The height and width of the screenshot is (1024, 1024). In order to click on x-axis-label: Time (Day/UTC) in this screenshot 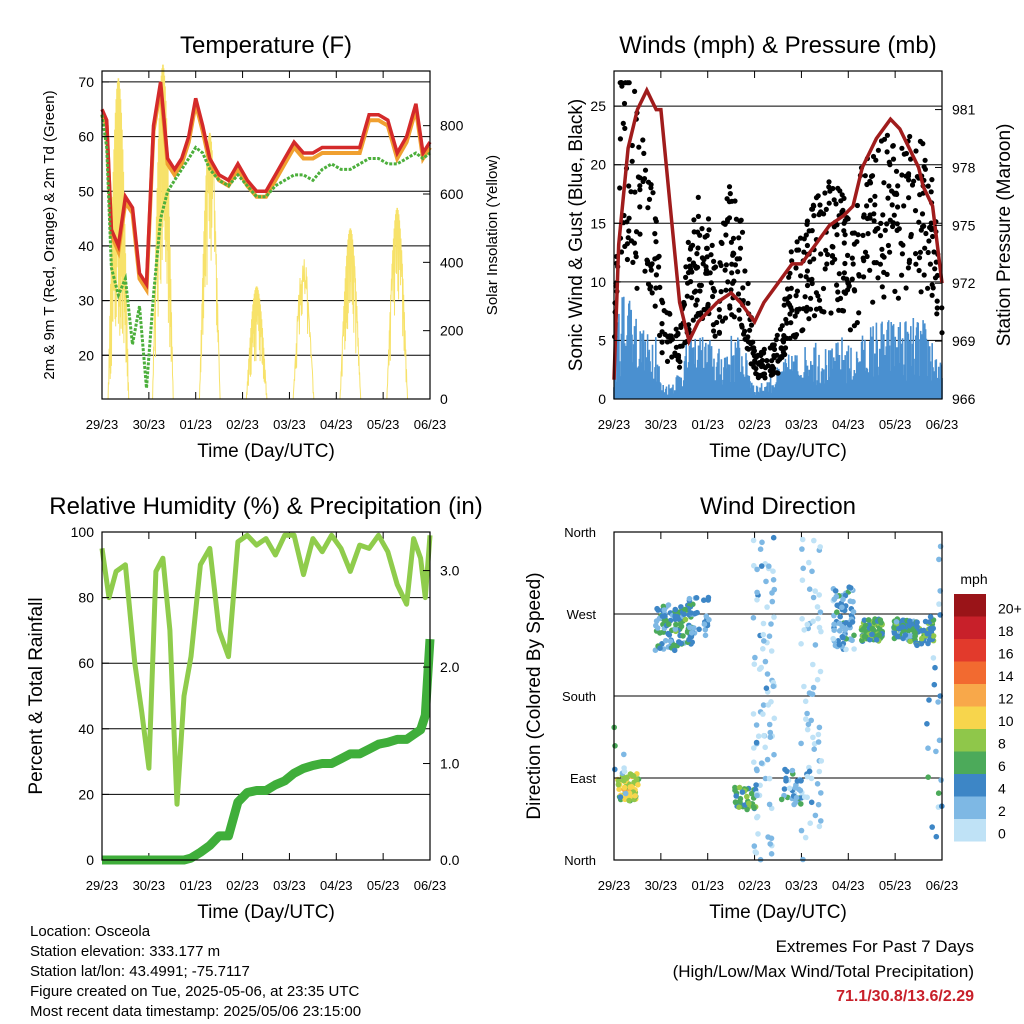, I will do `click(778, 912)`.